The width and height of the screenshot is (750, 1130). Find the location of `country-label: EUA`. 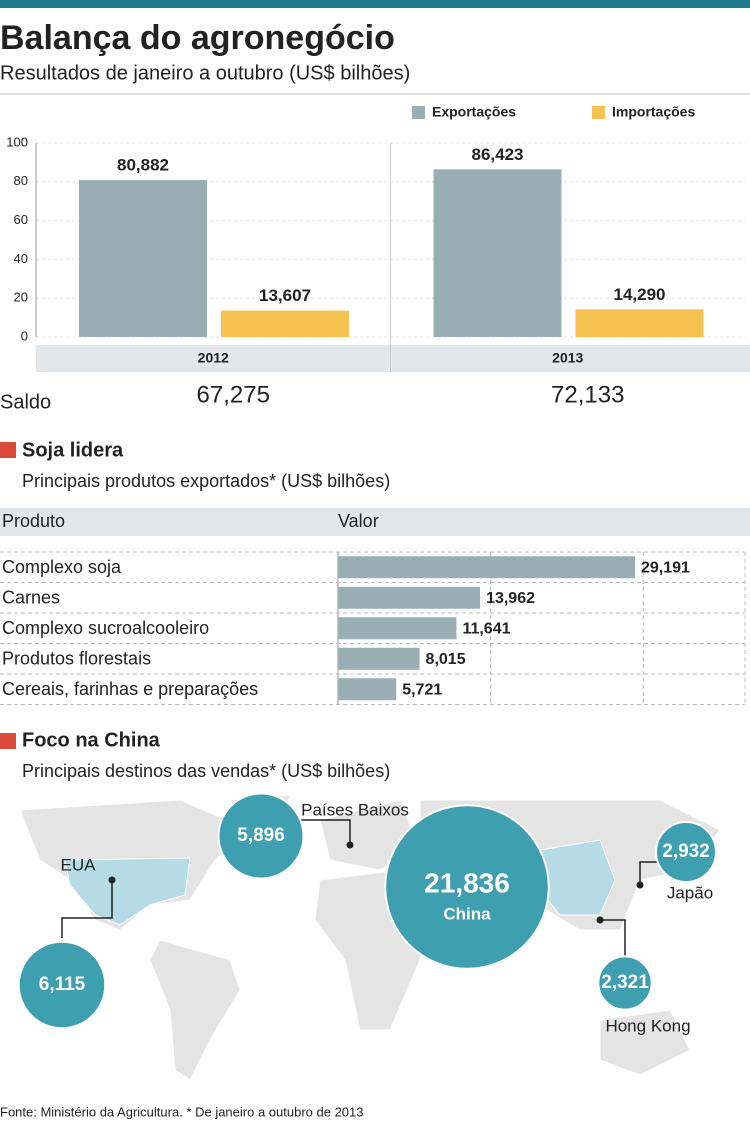

country-label: EUA is located at coordinates (79, 864).